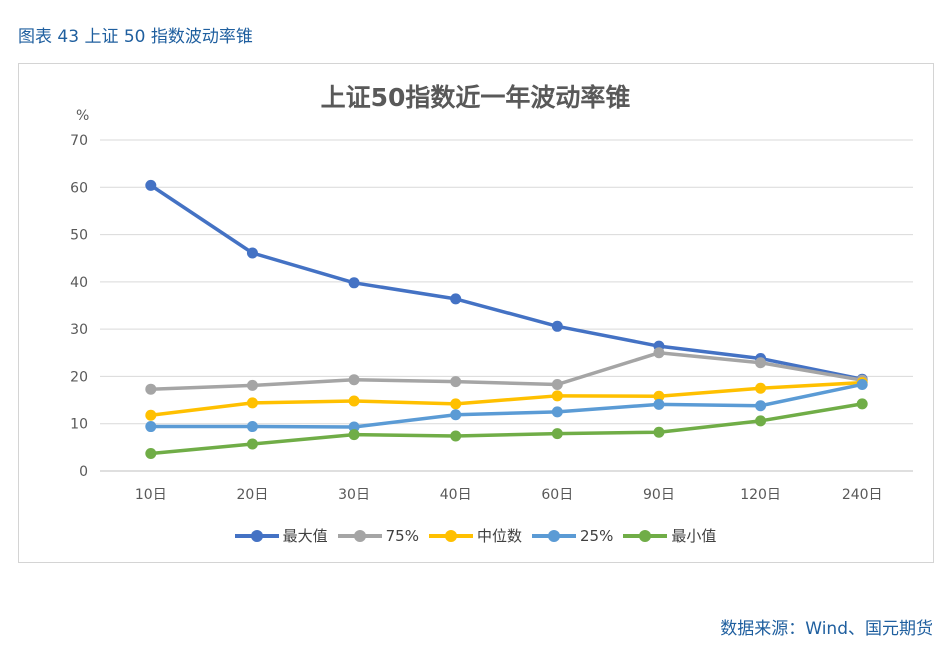 This screenshot has height=646, width=951. What do you see at coordinates (79, 425) in the screenshot?
I see `y-tick-label: 10` at bounding box center [79, 425].